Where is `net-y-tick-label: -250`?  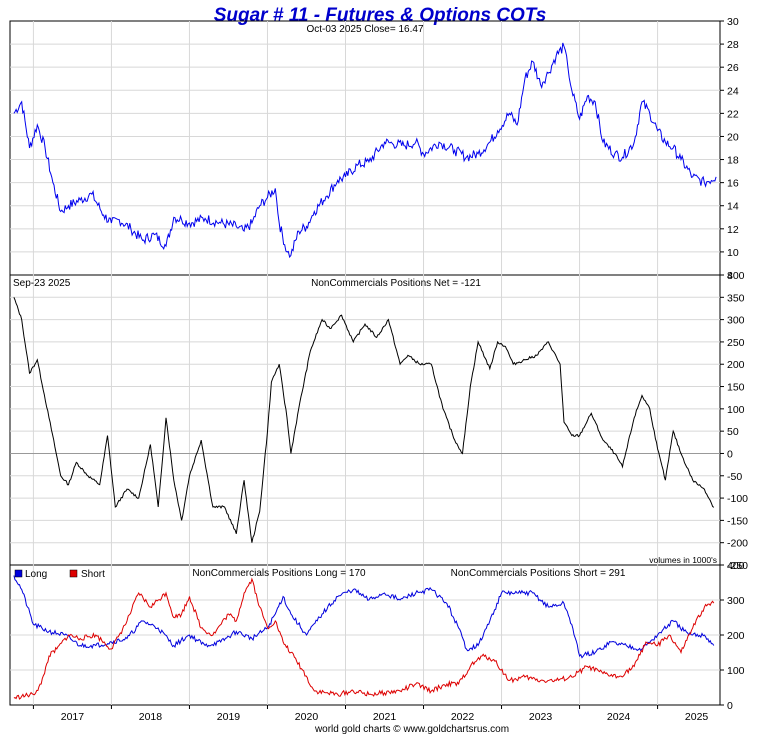 net-y-tick-label: -250 is located at coordinates (737, 566).